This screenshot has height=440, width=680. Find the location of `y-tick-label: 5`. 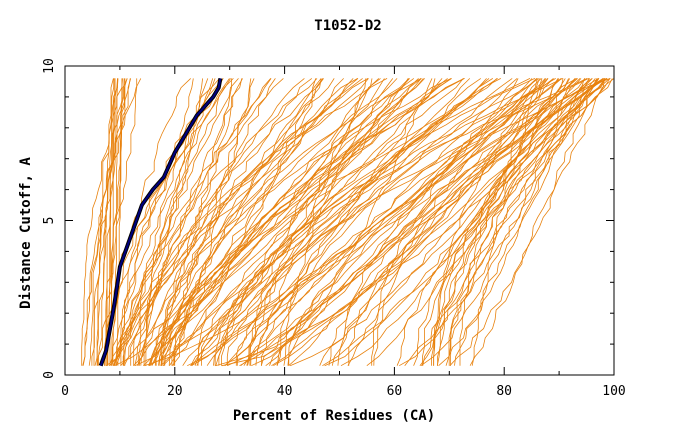

y-tick-label: 5 is located at coordinates (49, 221).